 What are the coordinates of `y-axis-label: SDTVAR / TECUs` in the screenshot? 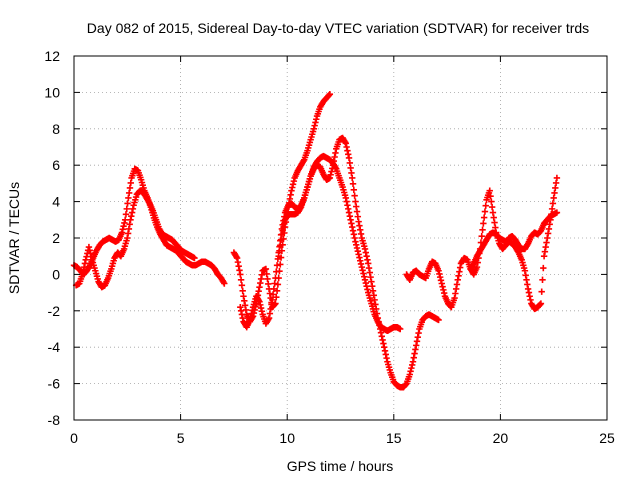 It's located at (14, 238).